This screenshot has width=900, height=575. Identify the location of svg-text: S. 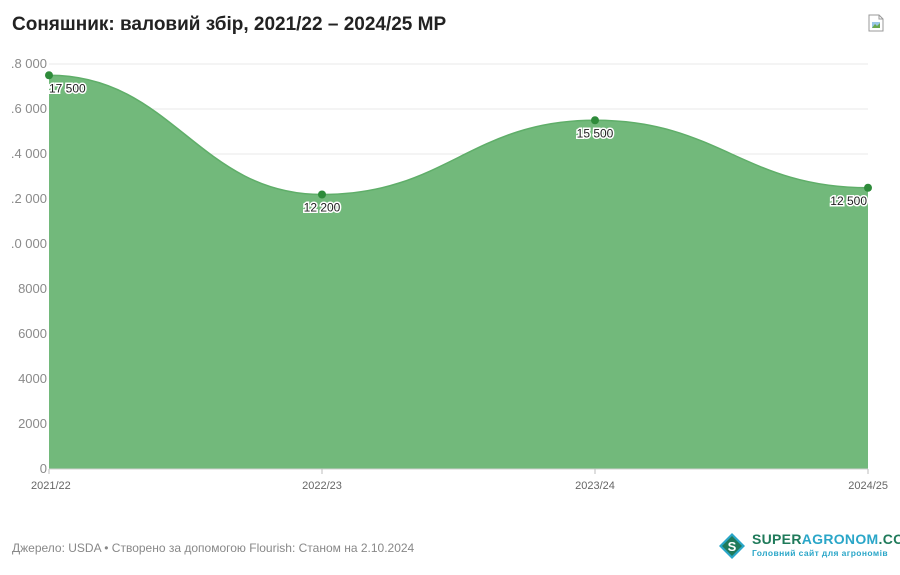
(732, 546).